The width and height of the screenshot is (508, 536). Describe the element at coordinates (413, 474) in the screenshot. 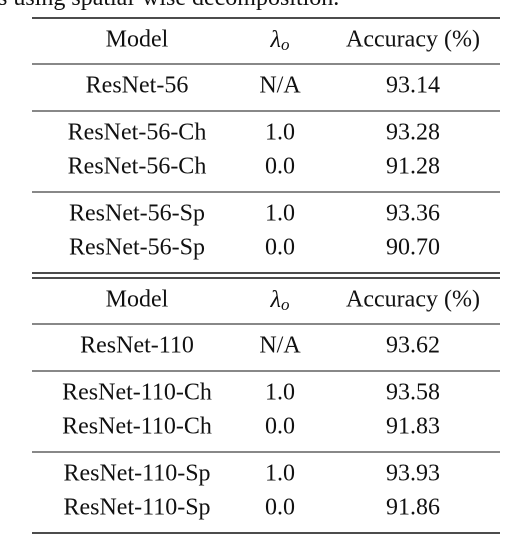

I see `cell: 93.93` at that location.